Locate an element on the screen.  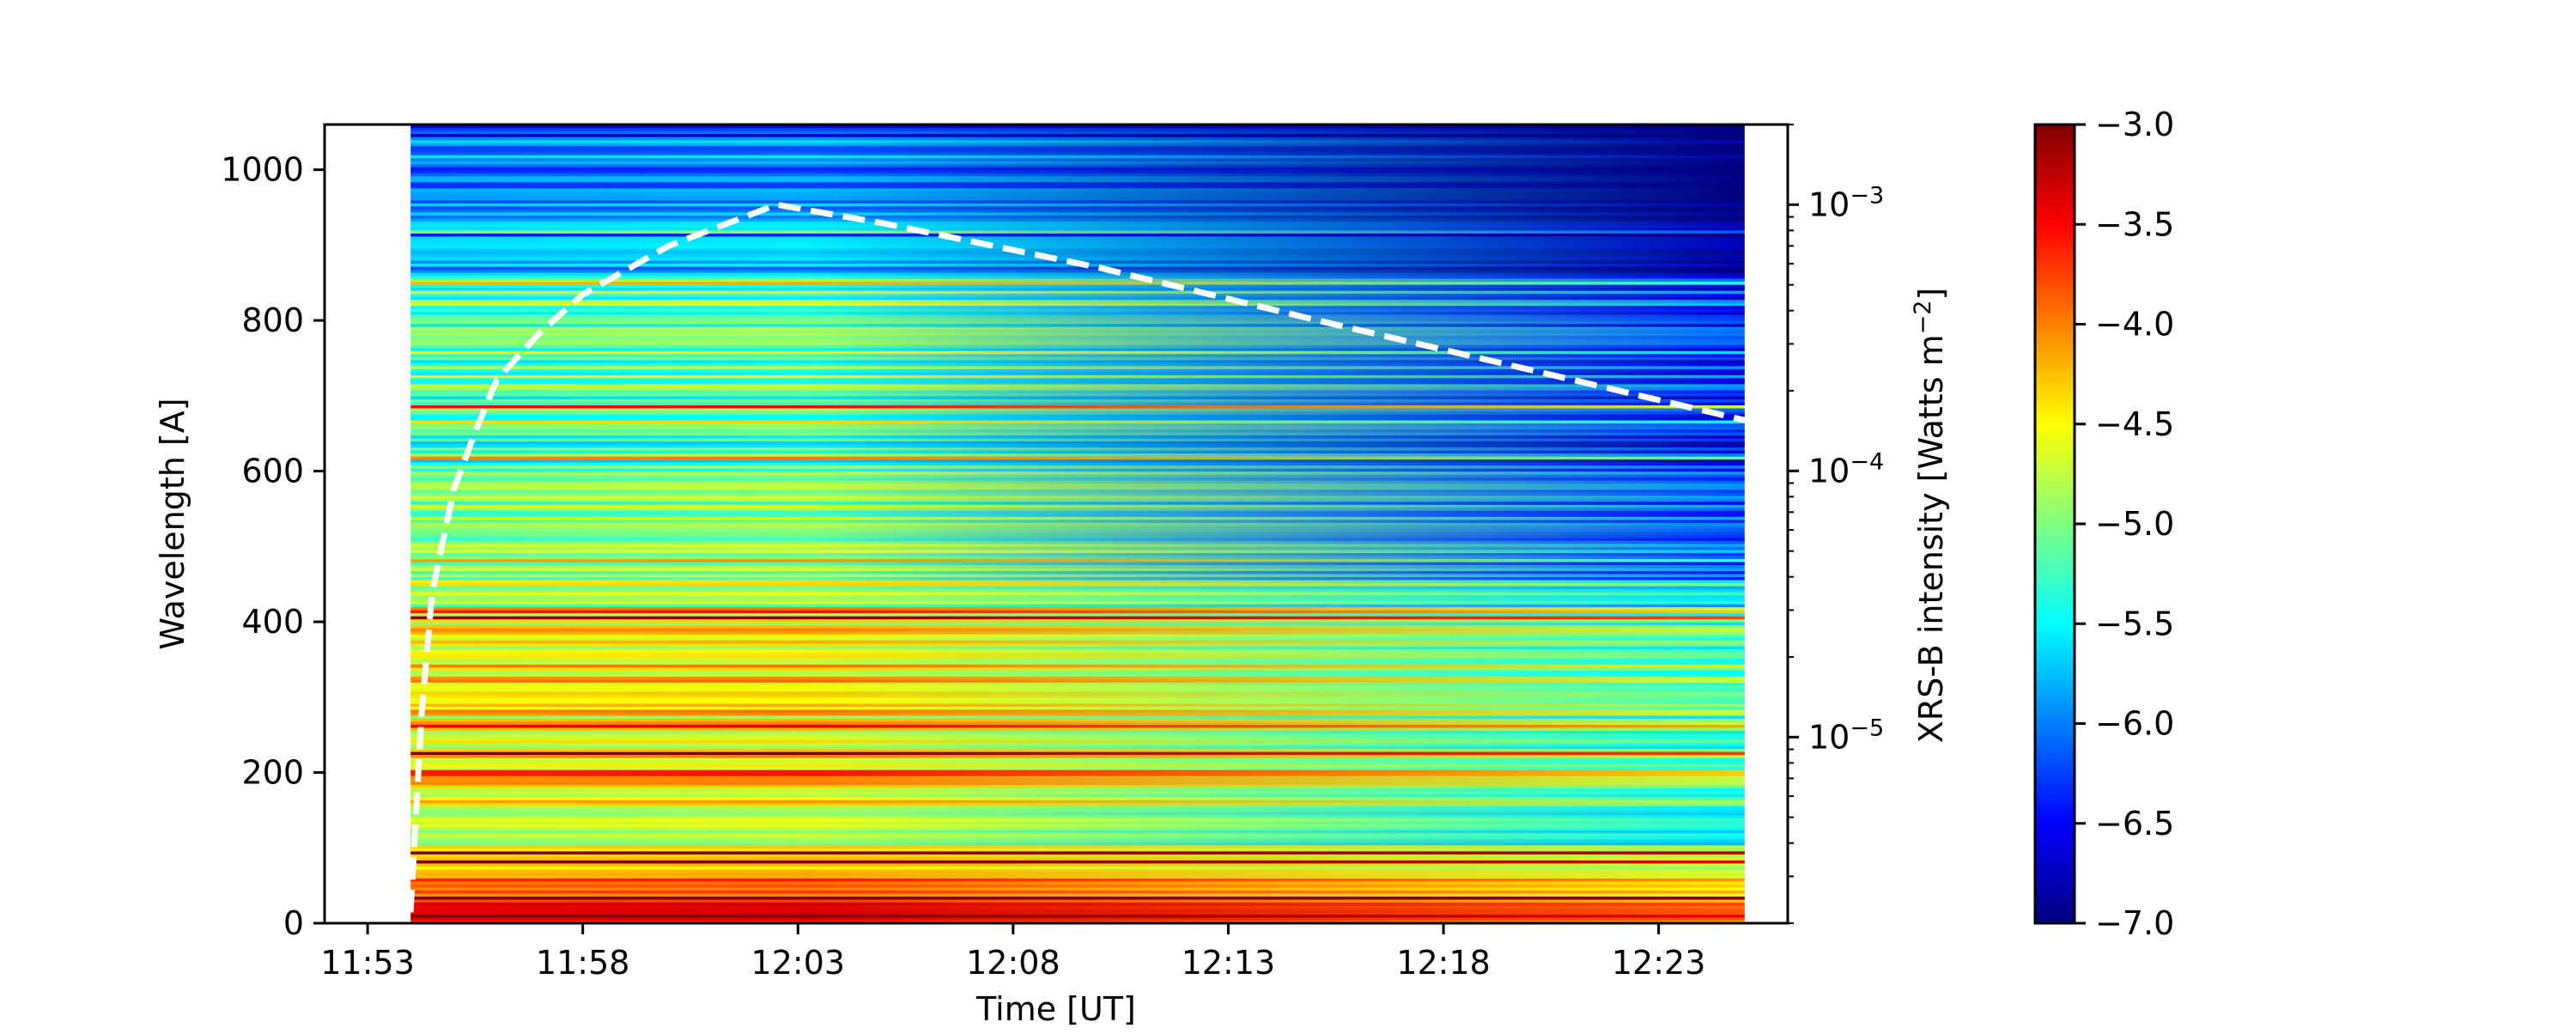
y-tick-label: 400 is located at coordinates (272, 622).